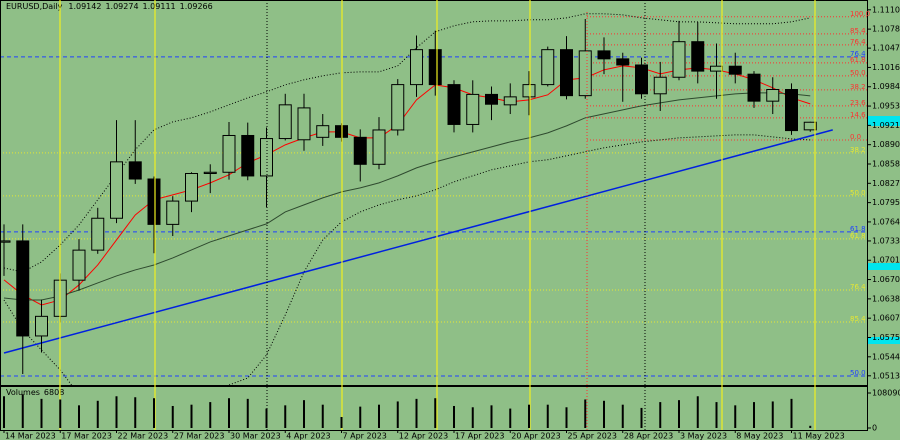 Image resolution: width=900 pixels, height=440 pixels. I want to click on volume-tick-label: 108090, so click(886, 393).